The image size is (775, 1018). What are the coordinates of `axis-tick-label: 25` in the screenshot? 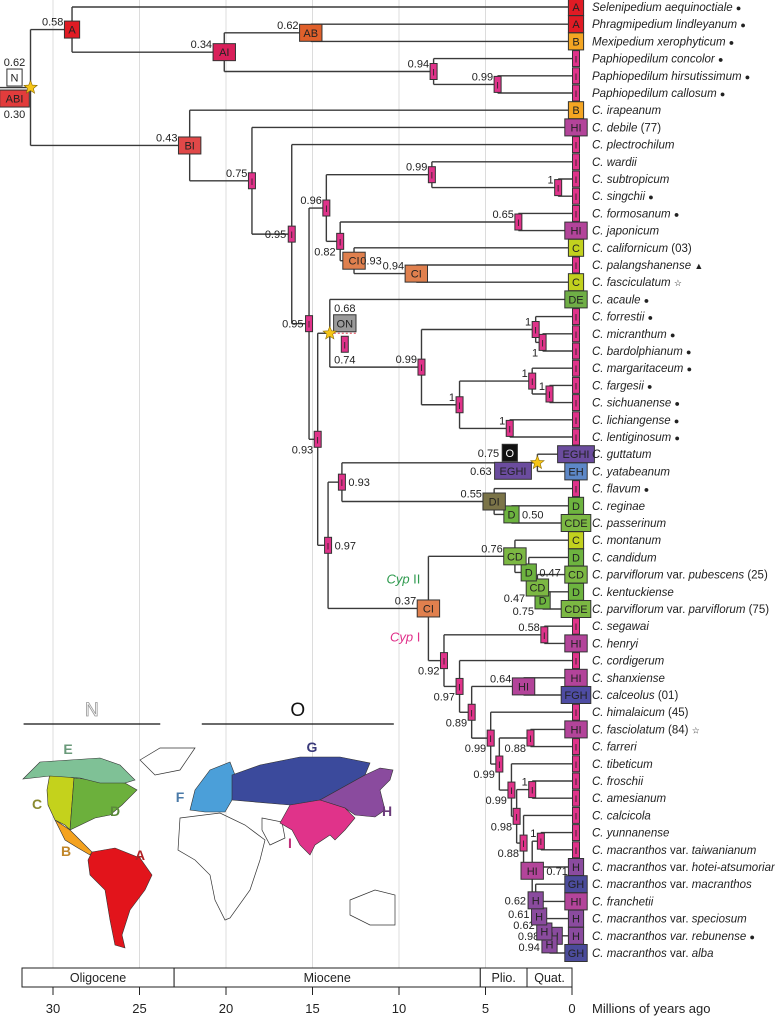 It's located at (139, 1008).